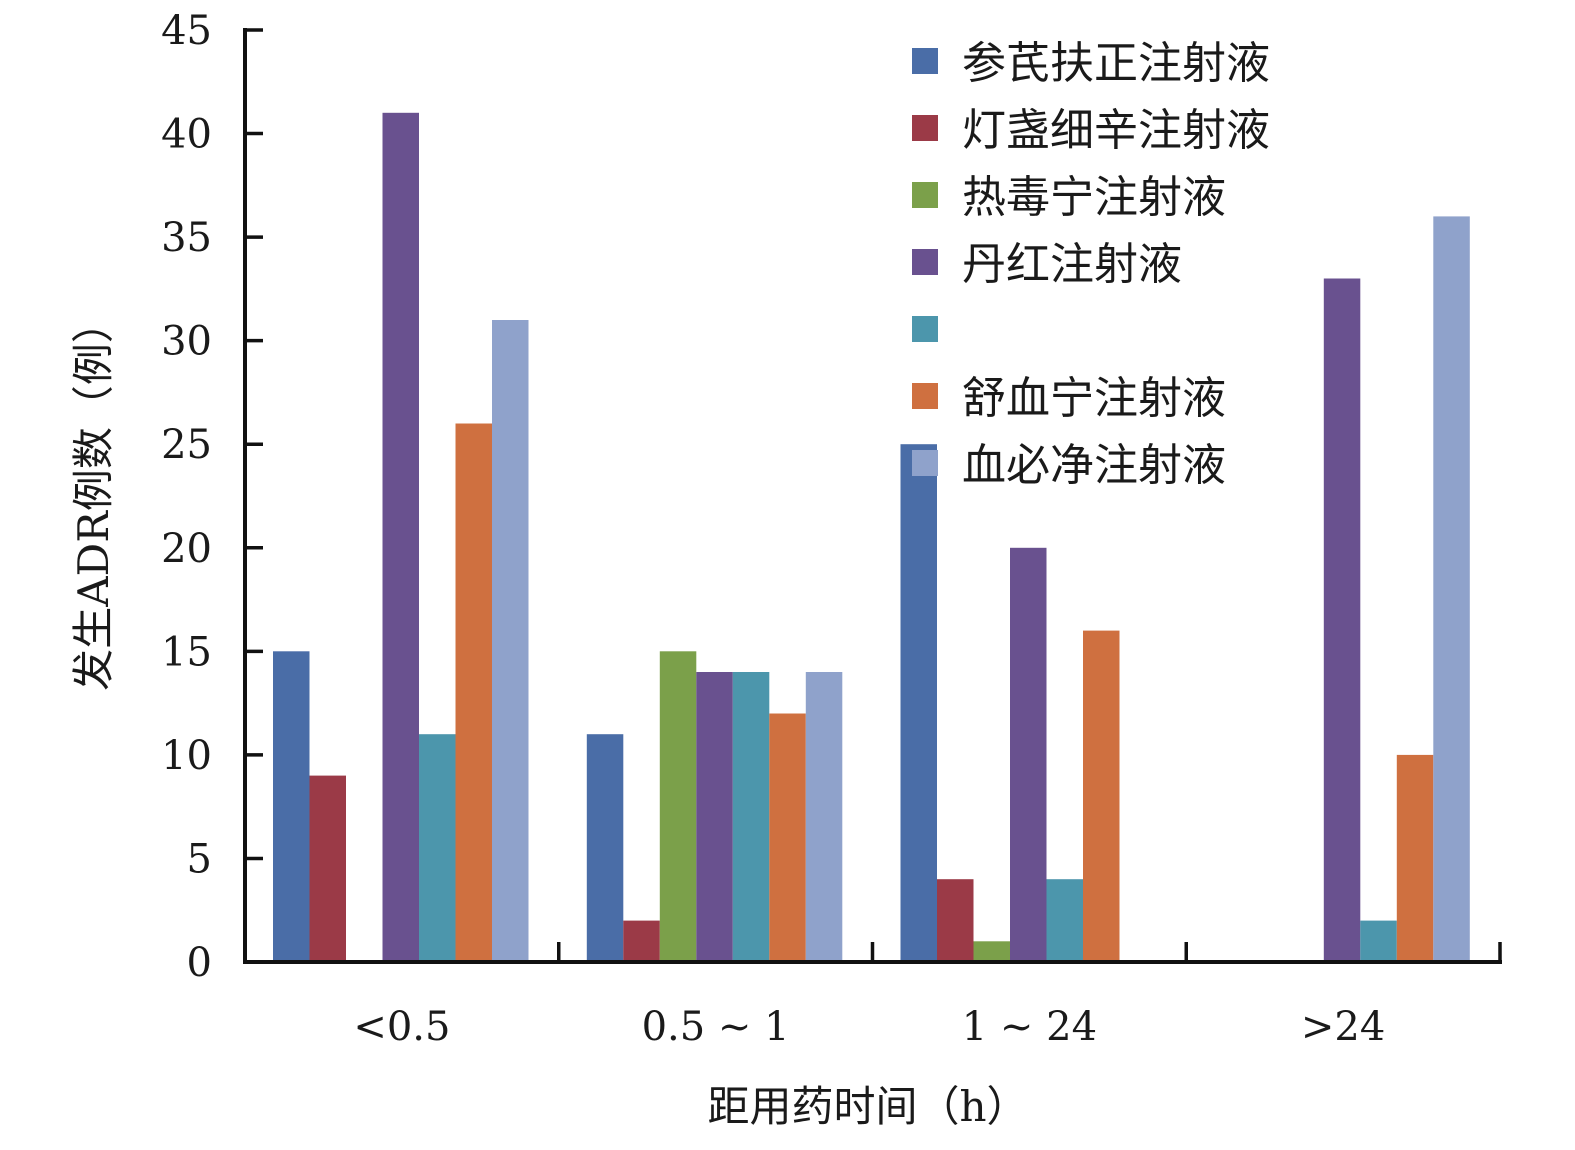 This screenshot has width=1575, height=1150. What do you see at coordinates (186, 238) in the screenshot?
I see `y-tick-label: 35` at bounding box center [186, 238].